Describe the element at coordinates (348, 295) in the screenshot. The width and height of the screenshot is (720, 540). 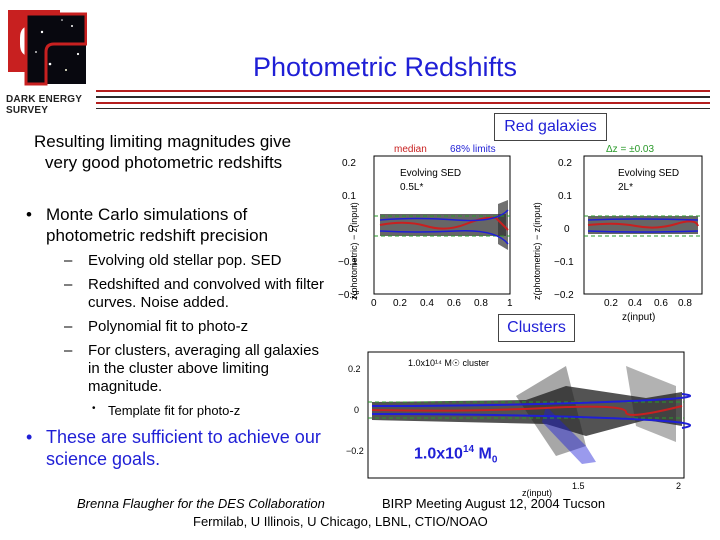
I see `ytick-p1: −0.2` at that location.